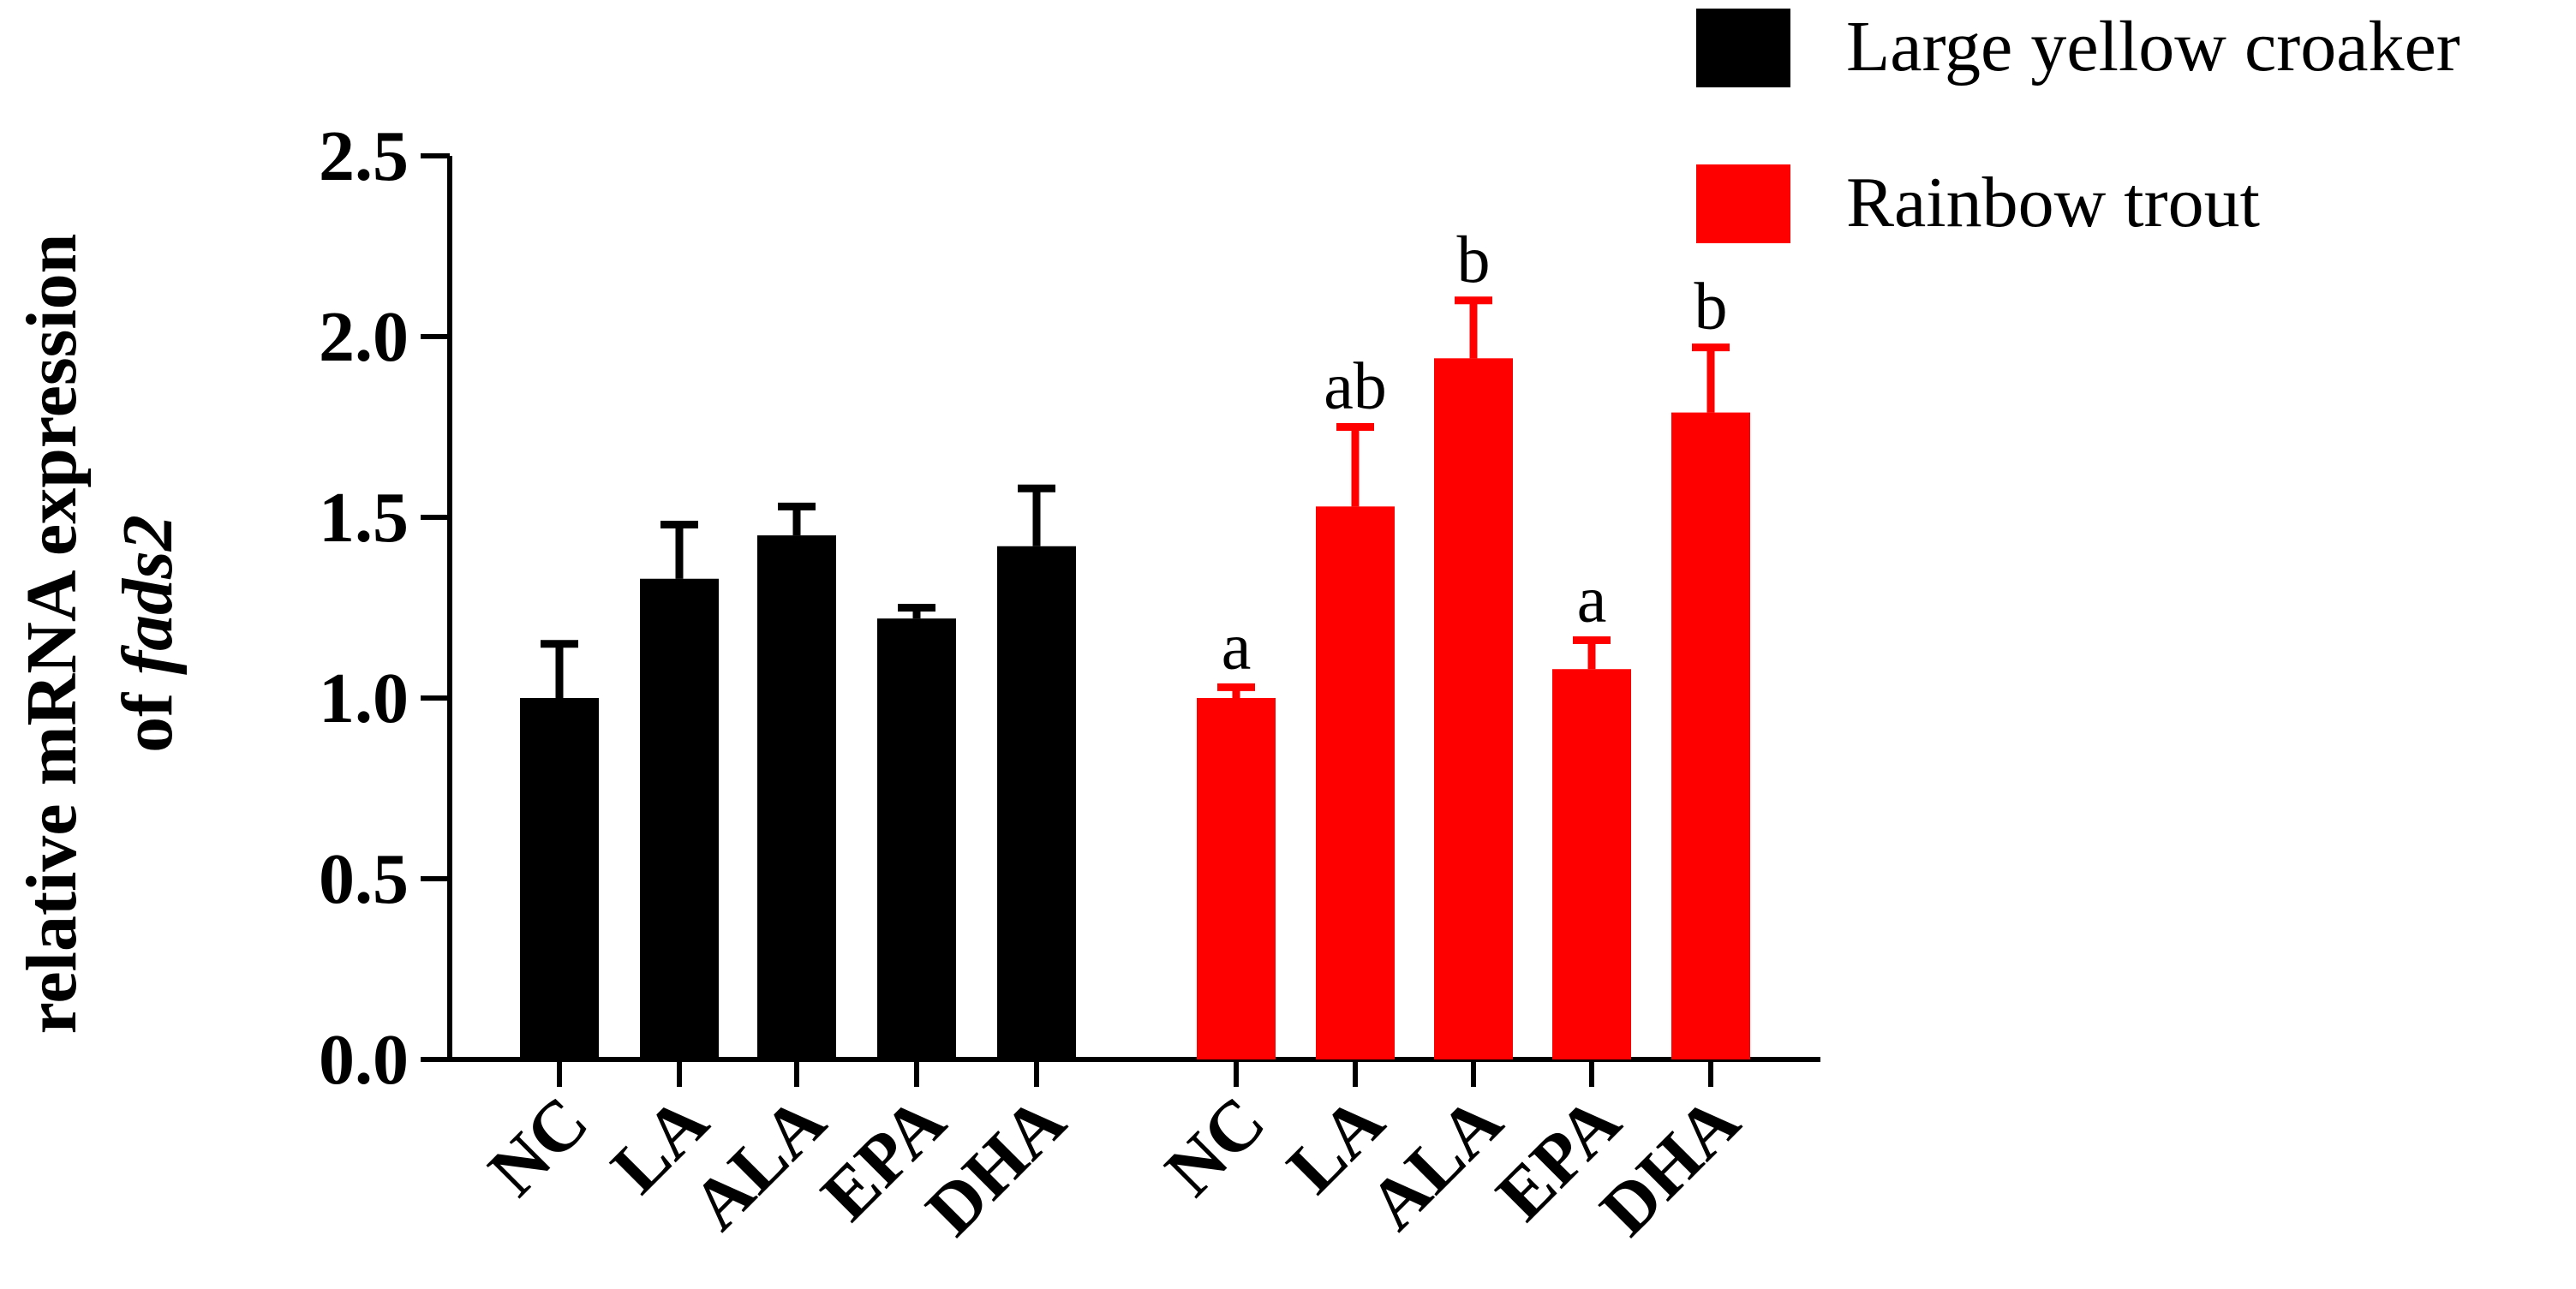  I want to click on y-tick-label: 2.0, so click(364, 337).